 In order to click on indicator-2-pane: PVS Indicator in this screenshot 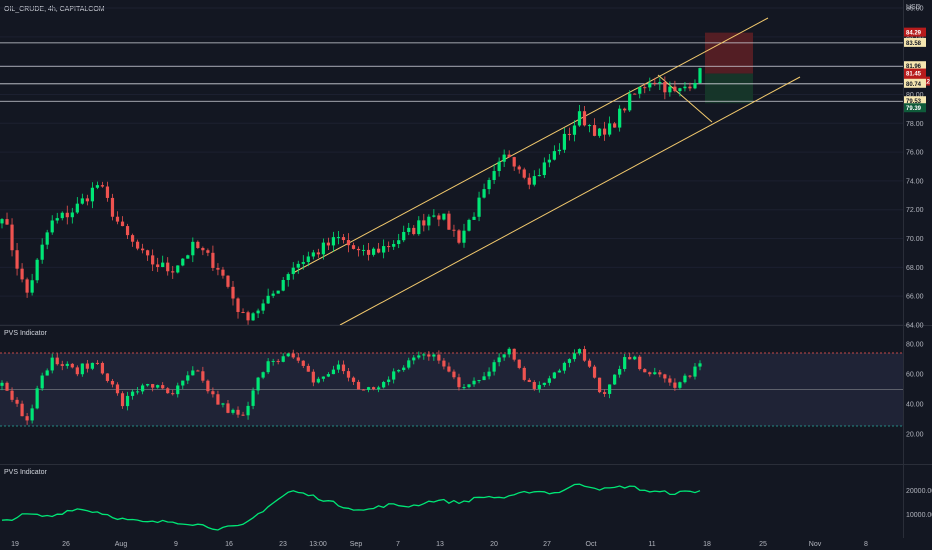, I will do `click(351, 500)`.